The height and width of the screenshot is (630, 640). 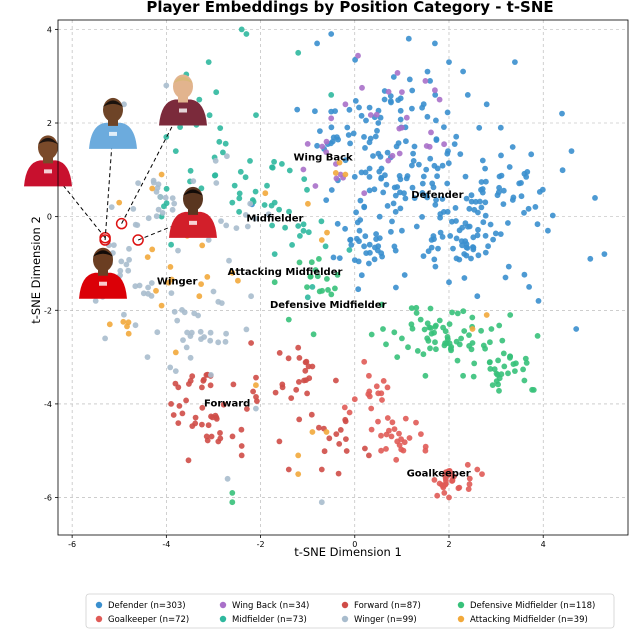 What do you see at coordinates (285, 272) in the screenshot?
I see `cluster-label-attacking-midfielder: Attacking Midfielder` at bounding box center [285, 272].